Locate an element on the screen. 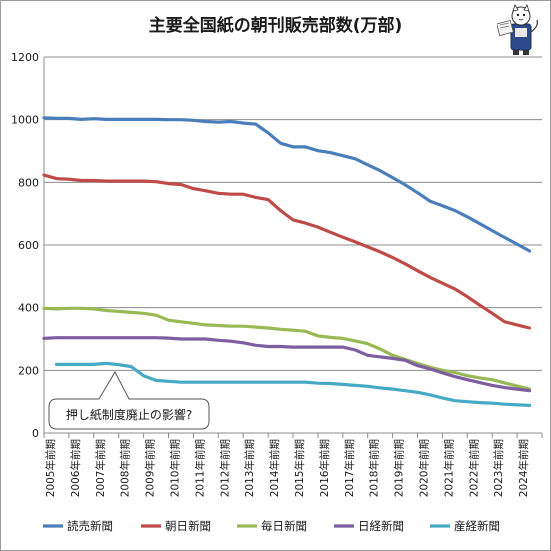 The height and width of the screenshot is (551, 551). x-tick-label: 2024年前期 is located at coordinates (523, 468).